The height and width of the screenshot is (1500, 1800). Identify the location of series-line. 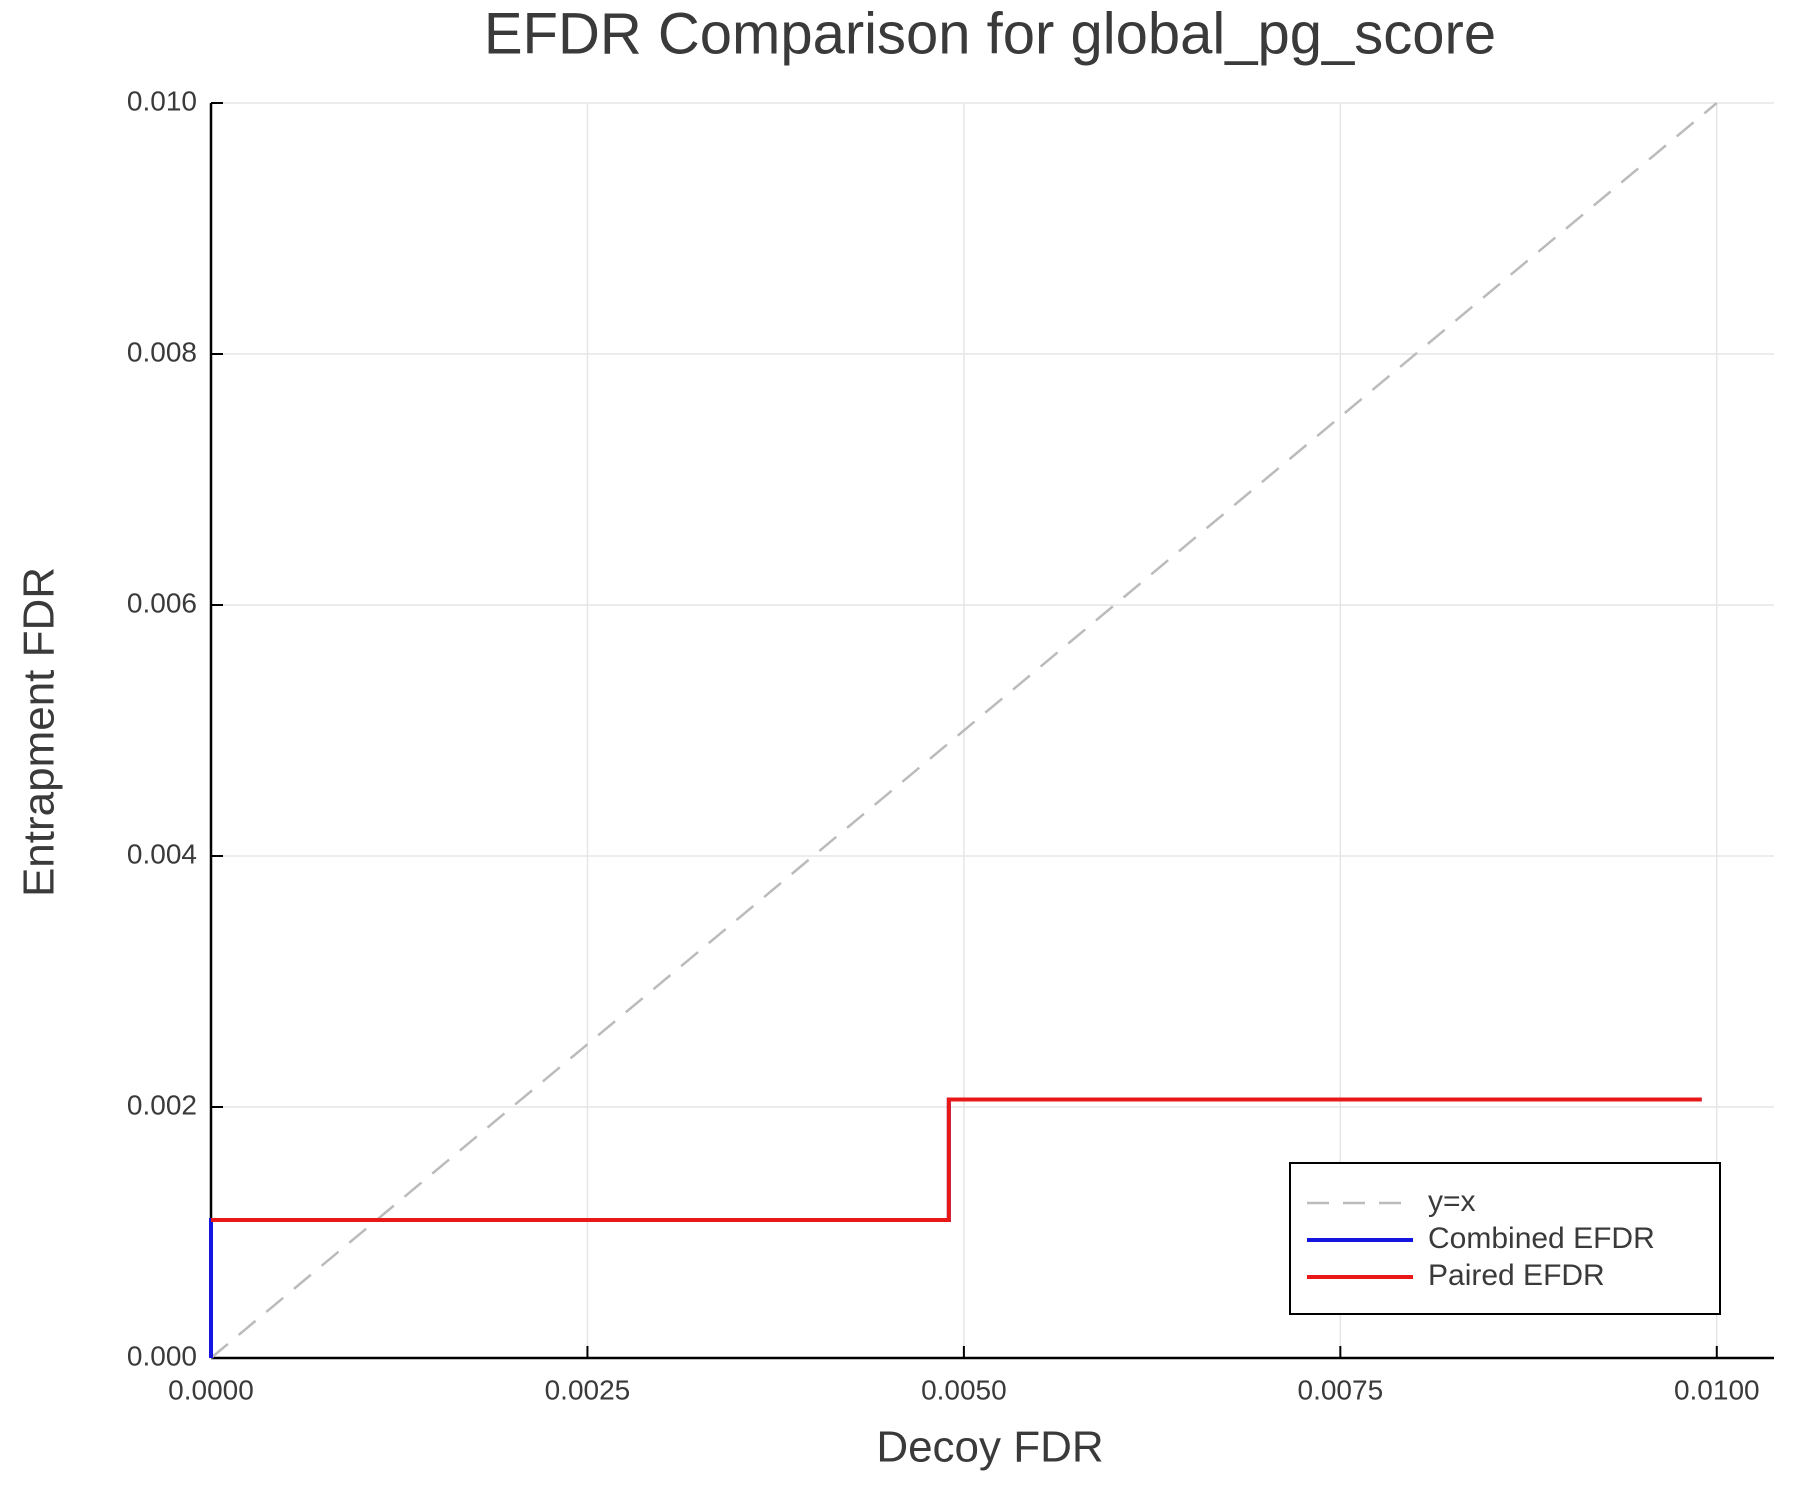
(956, 1159).